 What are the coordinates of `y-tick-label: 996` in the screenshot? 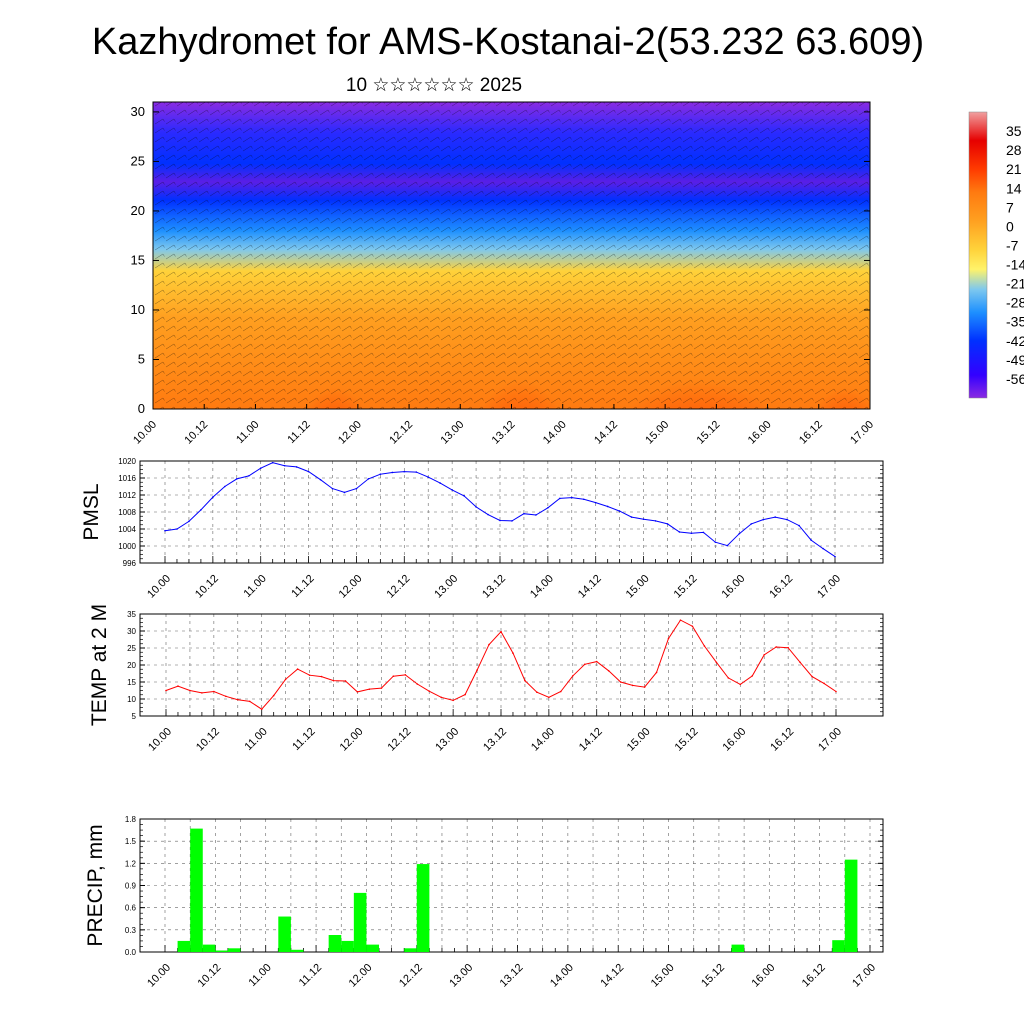 It's located at (130, 563).